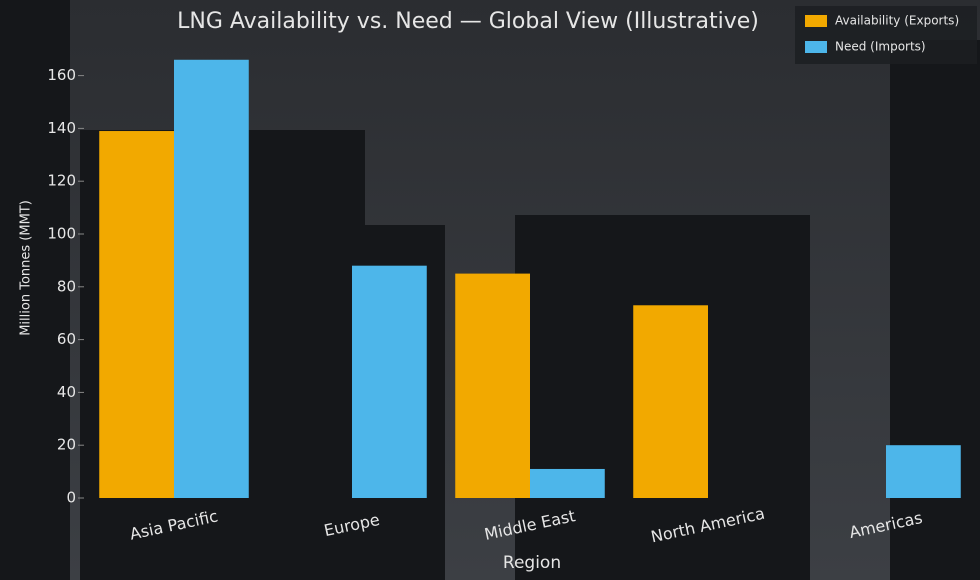  I want to click on y-tick-label: 60, so click(66, 339).